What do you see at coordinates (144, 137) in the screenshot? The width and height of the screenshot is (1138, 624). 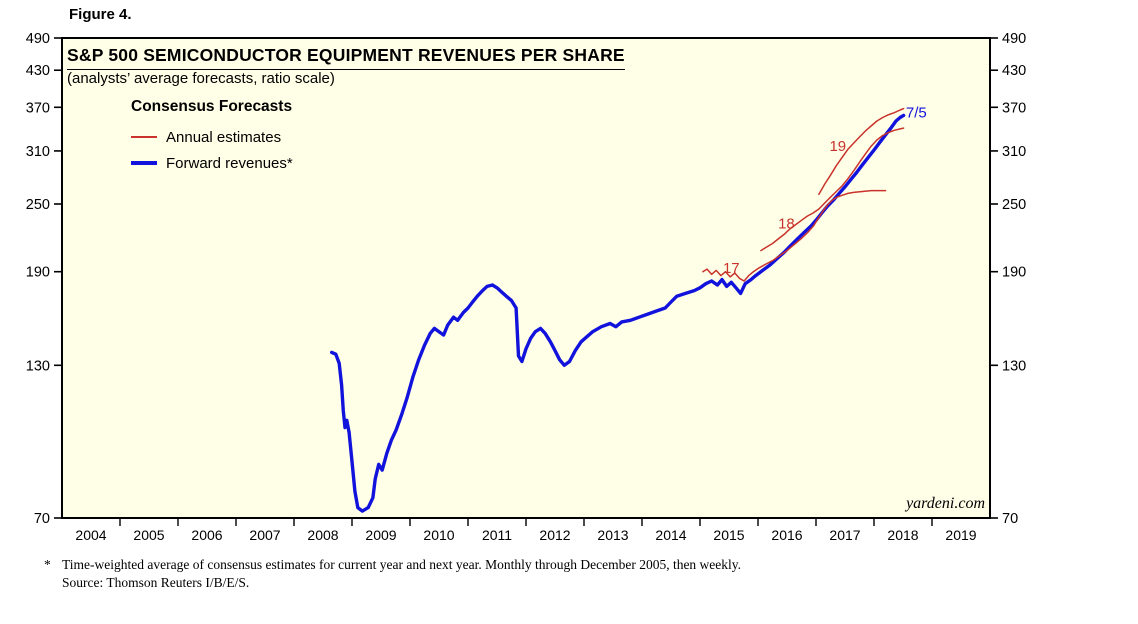 I see `annual-estimates-line-swatch` at bounding box center [144, 137].